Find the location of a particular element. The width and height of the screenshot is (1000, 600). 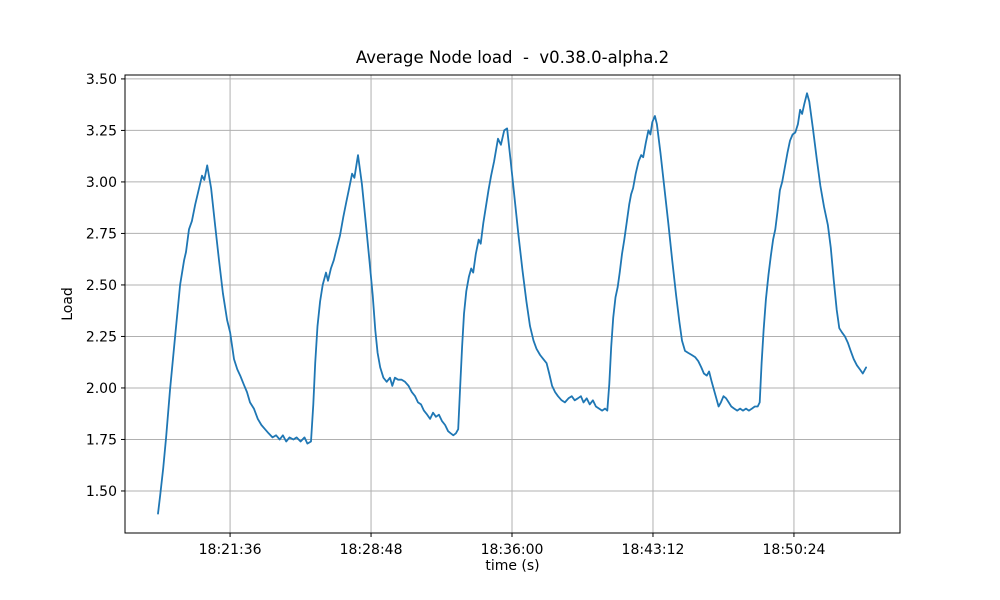

y-tick-label: 2.50 is located at coordinates (101, 286).